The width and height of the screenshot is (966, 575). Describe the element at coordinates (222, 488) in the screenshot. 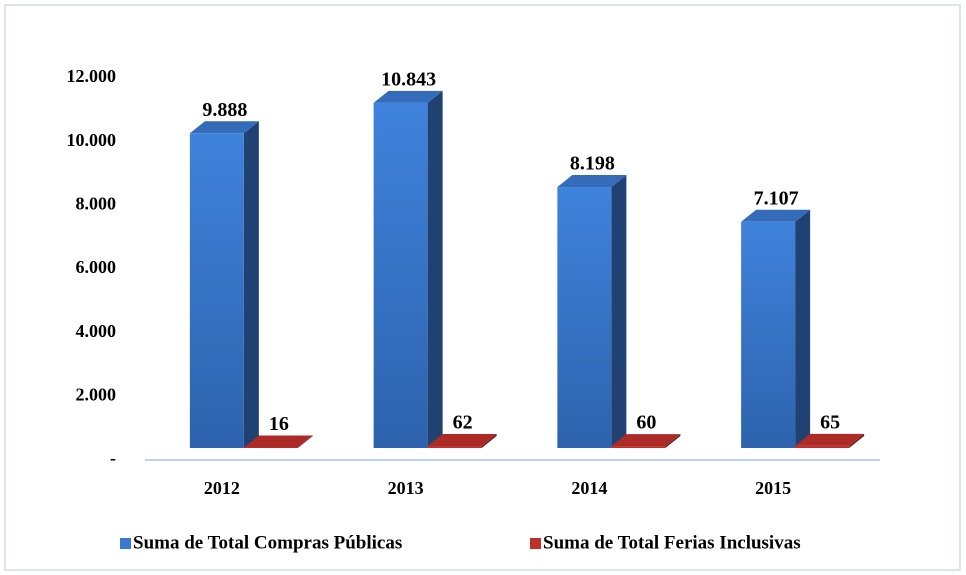

I see `x-tick-label: 2012` at that location.